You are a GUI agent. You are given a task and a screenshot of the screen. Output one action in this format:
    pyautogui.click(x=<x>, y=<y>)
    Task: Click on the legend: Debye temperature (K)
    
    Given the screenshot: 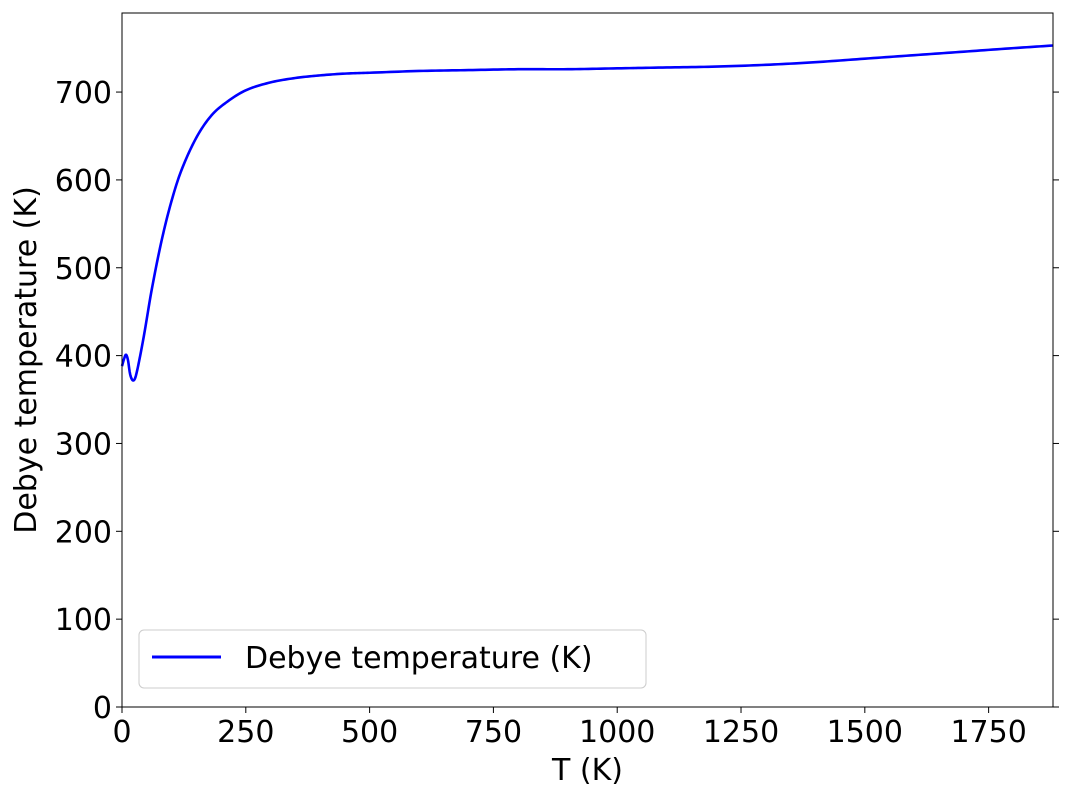 What is the action you would take?
    pyautogui.click(x=392, y=659)
    